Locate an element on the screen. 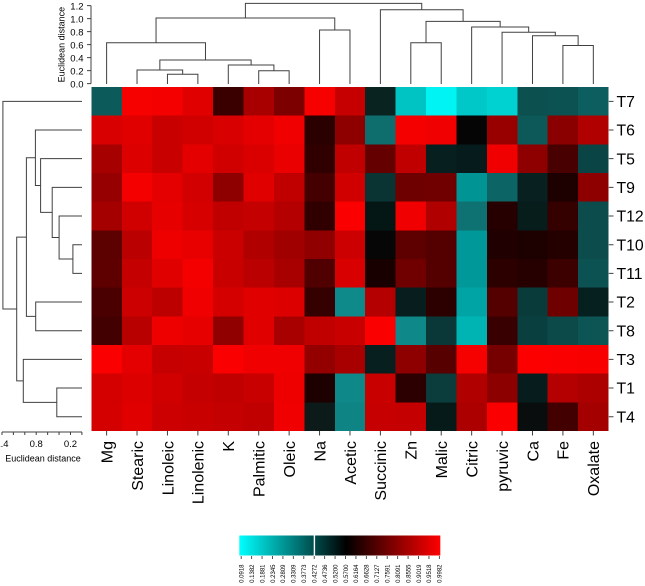 The image size is (645, 586). svg-text: Zn is located at coordinates (412, 450).